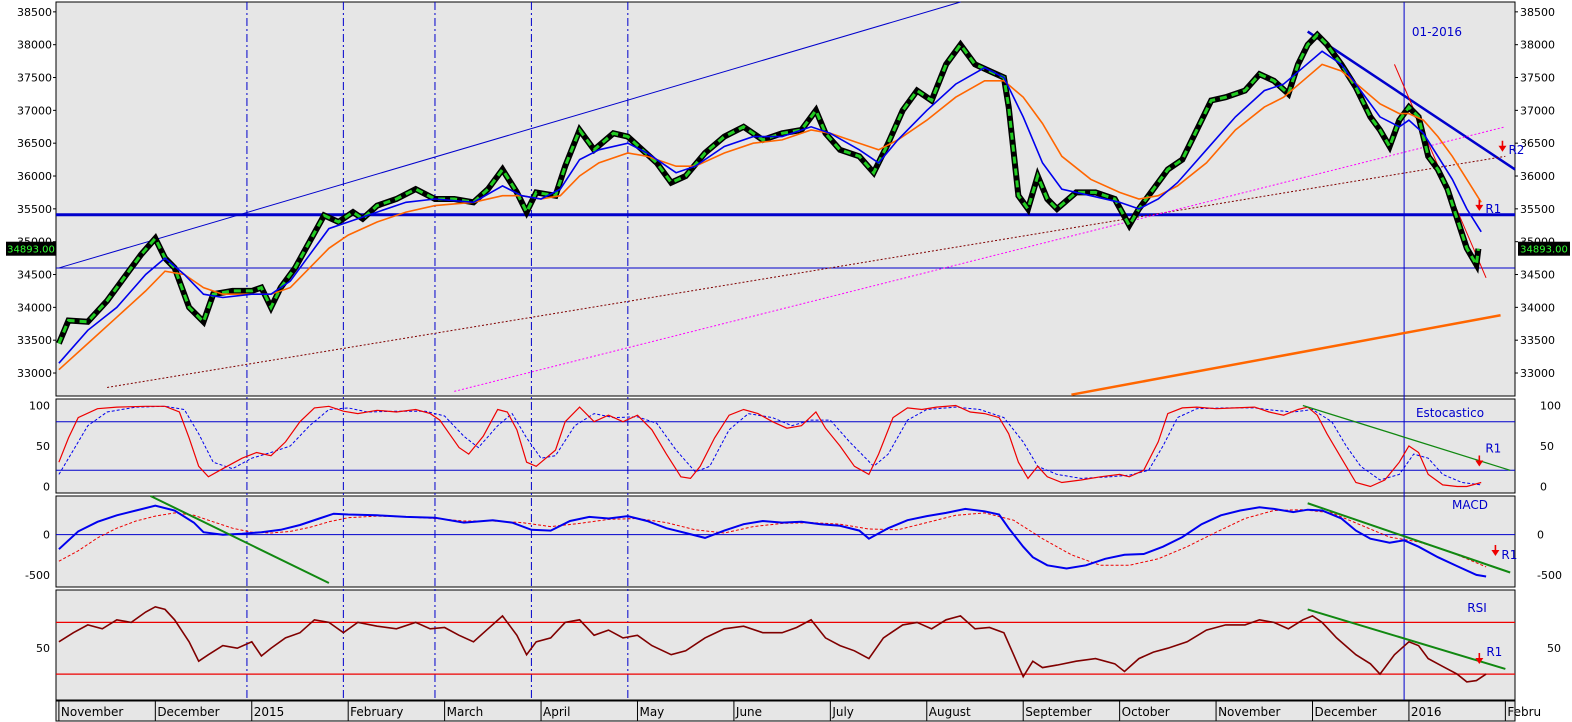  I want to click on x-tick-label: March, so click(465, 712).